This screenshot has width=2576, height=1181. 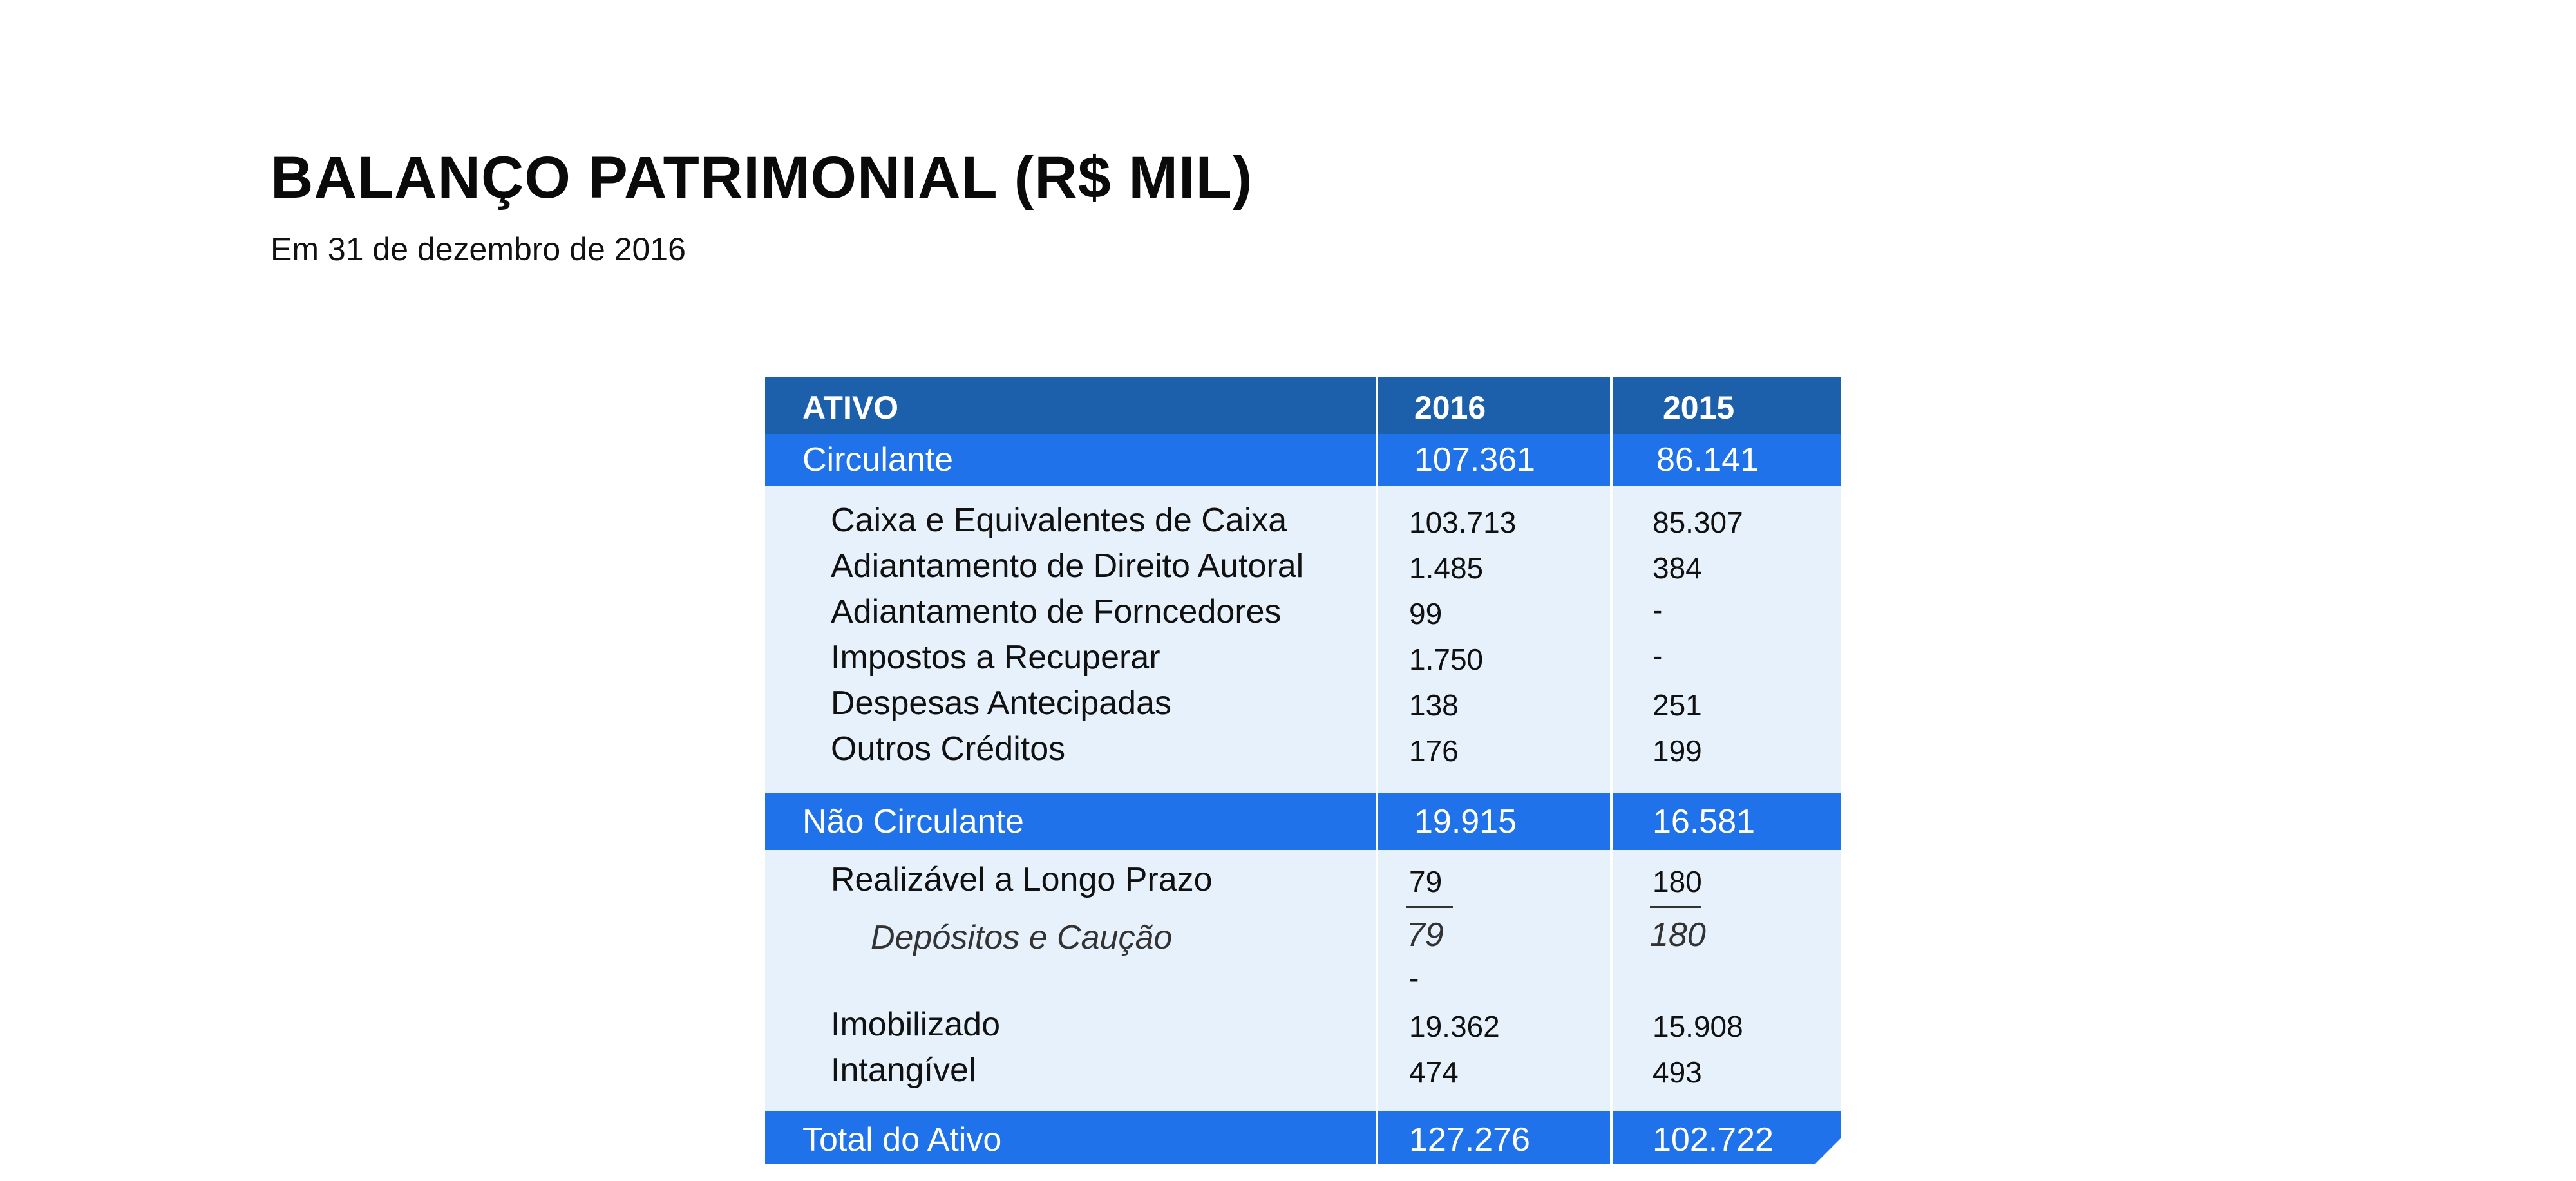 What do you see at coordinates (1067, 566) in the screenshot?
I see `row-label-adiantamento-direito-autoral: Adiantamento de Direito Autoral` at bounding box center [1067, 566].